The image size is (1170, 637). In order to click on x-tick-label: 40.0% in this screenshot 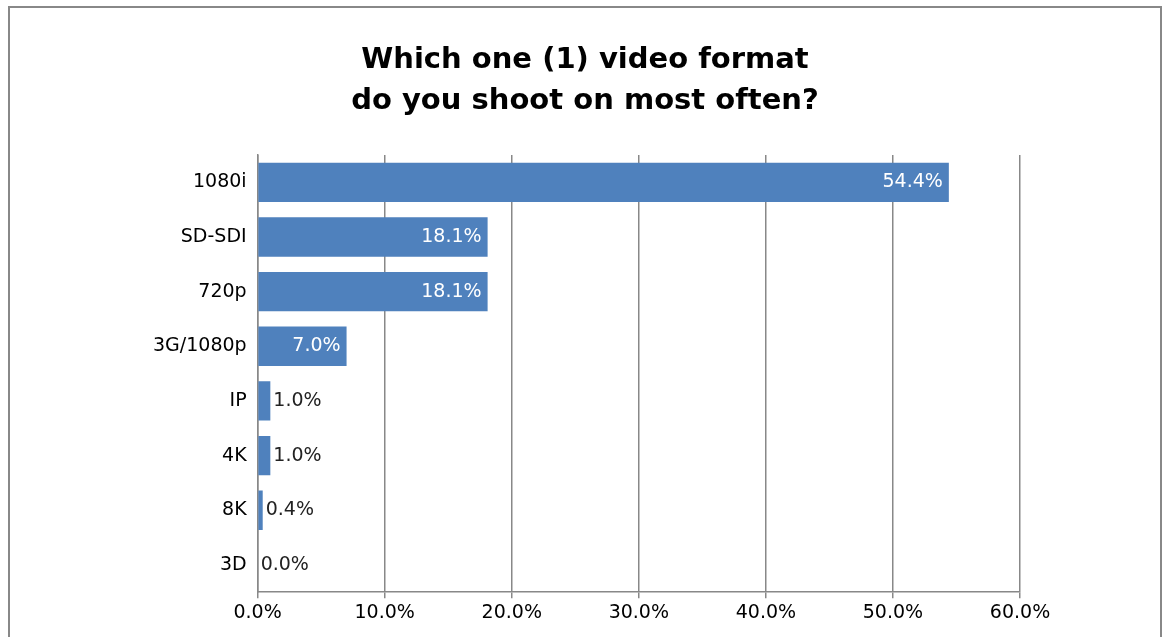, I will do `click(766, 610)`.